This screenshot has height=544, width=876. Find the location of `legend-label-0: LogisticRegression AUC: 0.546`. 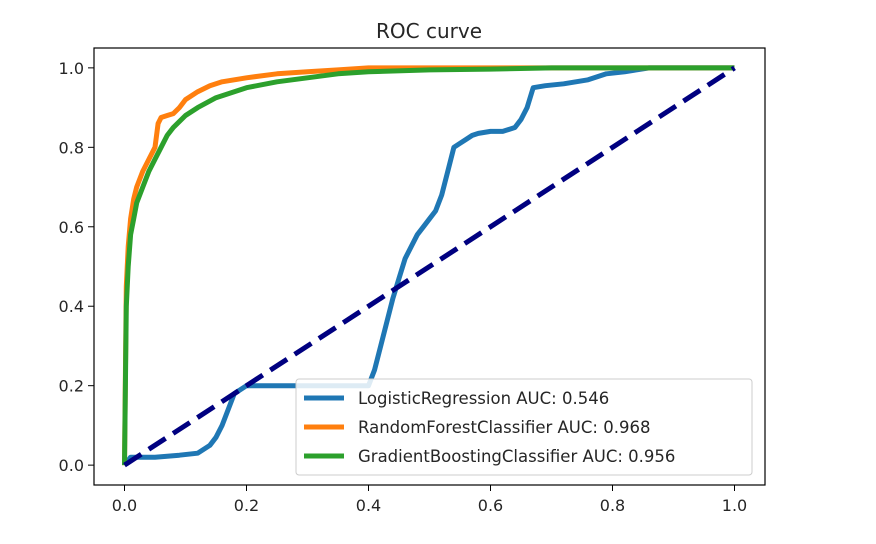

legend-label-0: LogisticRegression AUC: 0.546 is located at coordinates (483, 398).